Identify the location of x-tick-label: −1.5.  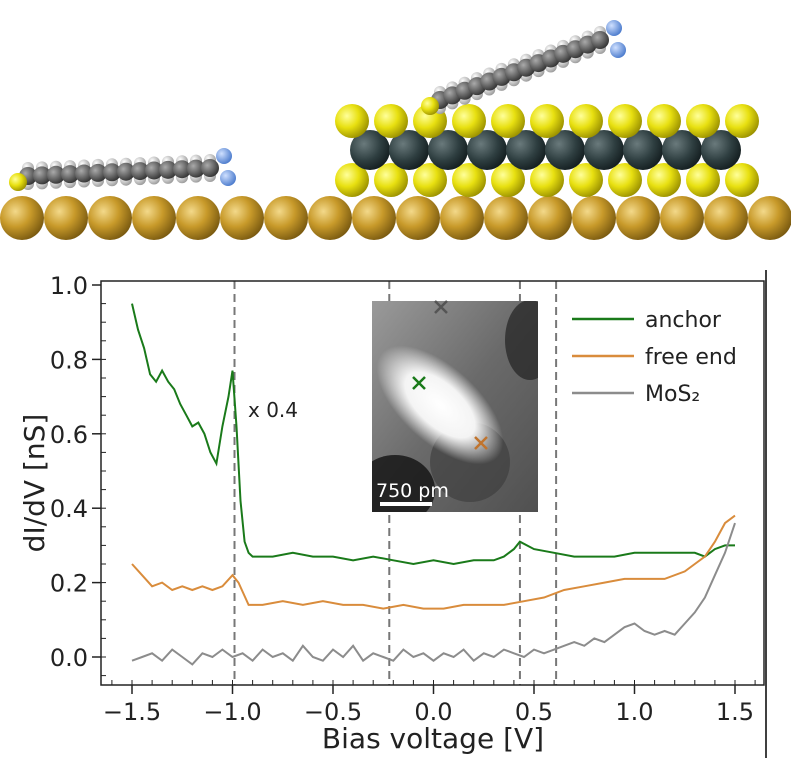
(132, 712).